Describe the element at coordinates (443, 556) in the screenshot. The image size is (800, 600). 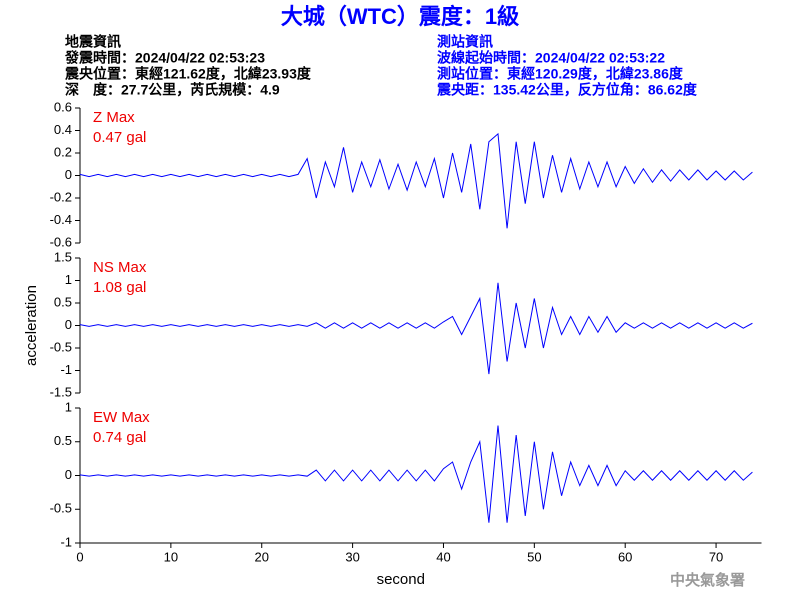
I see `x-tick-label: 40` at that location.